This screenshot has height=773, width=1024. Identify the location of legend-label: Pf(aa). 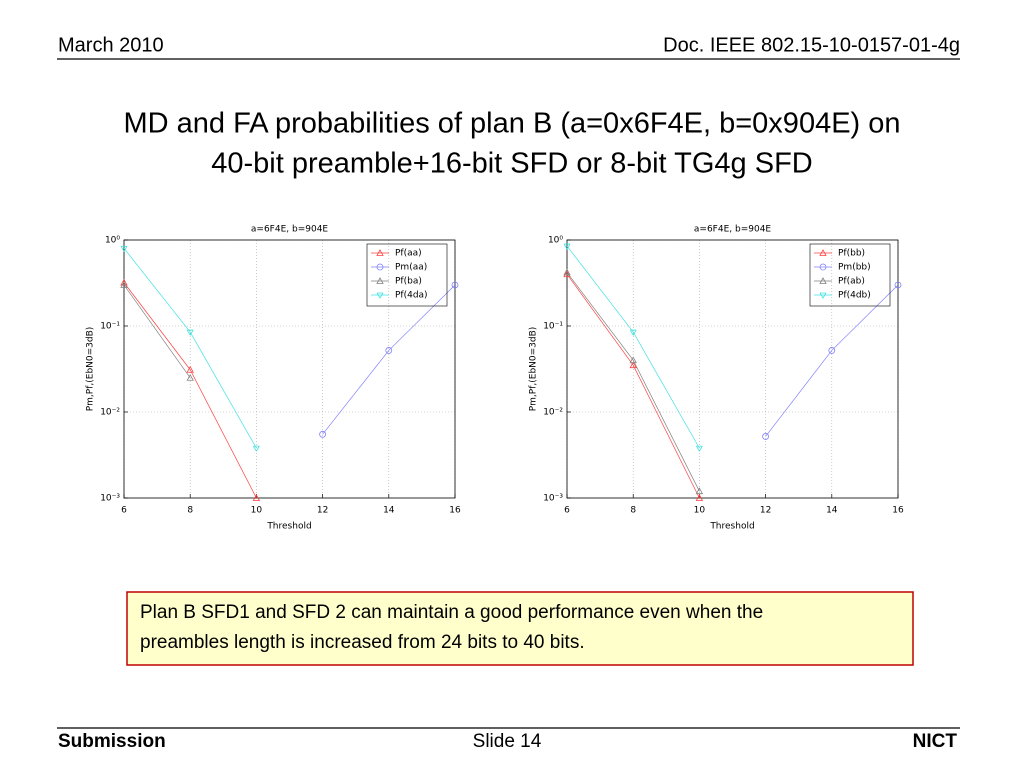
(408, 254).